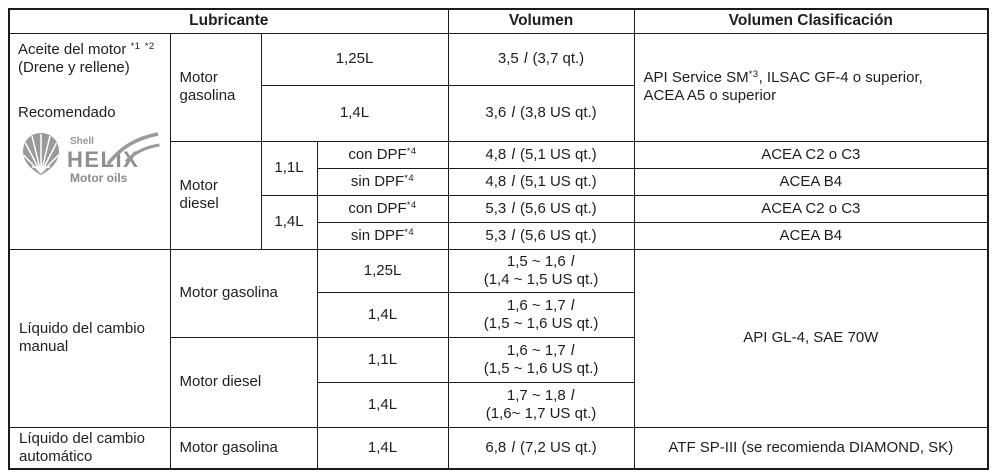 The width and height of the screenshot is (994, 476). I want to click on shell-helix-logo: Shell HELIX Motor oils, so click(93, 161).